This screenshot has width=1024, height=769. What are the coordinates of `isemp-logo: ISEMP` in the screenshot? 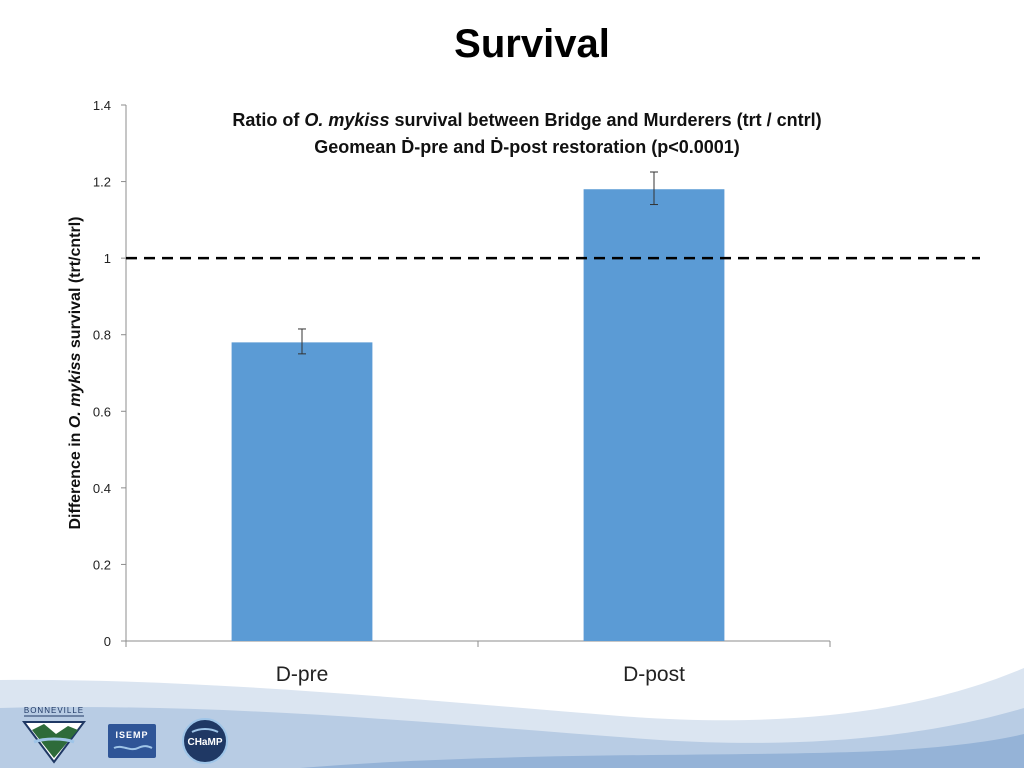 It's located at (132, 741).